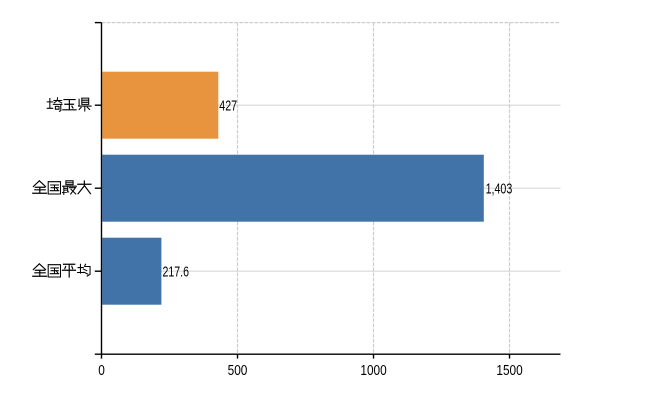  I want to click on svg-text: 1500, so click(509, 371).